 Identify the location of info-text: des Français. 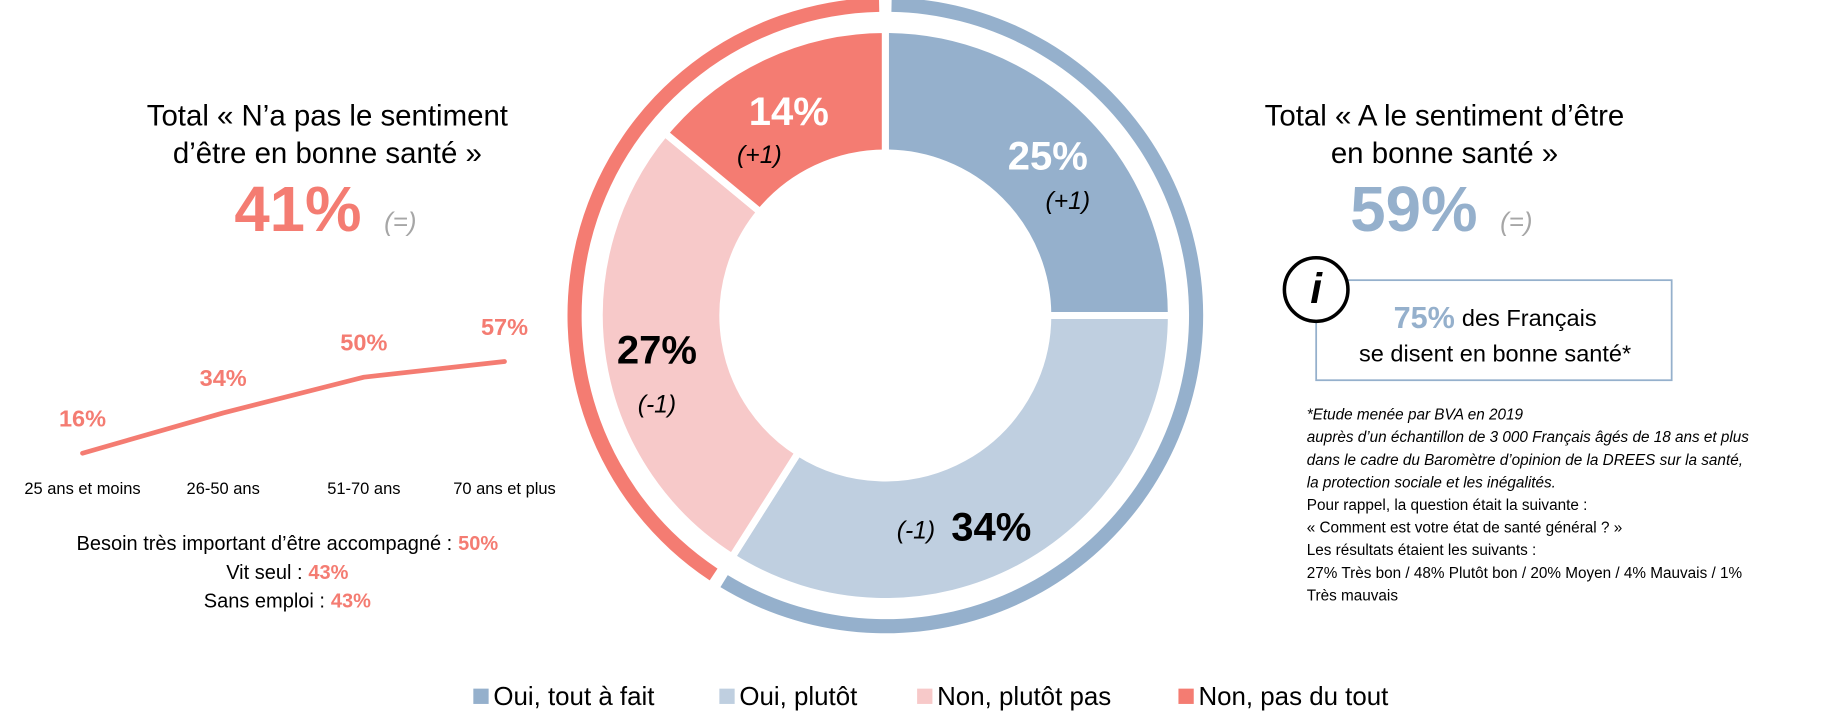
(1529, 318).